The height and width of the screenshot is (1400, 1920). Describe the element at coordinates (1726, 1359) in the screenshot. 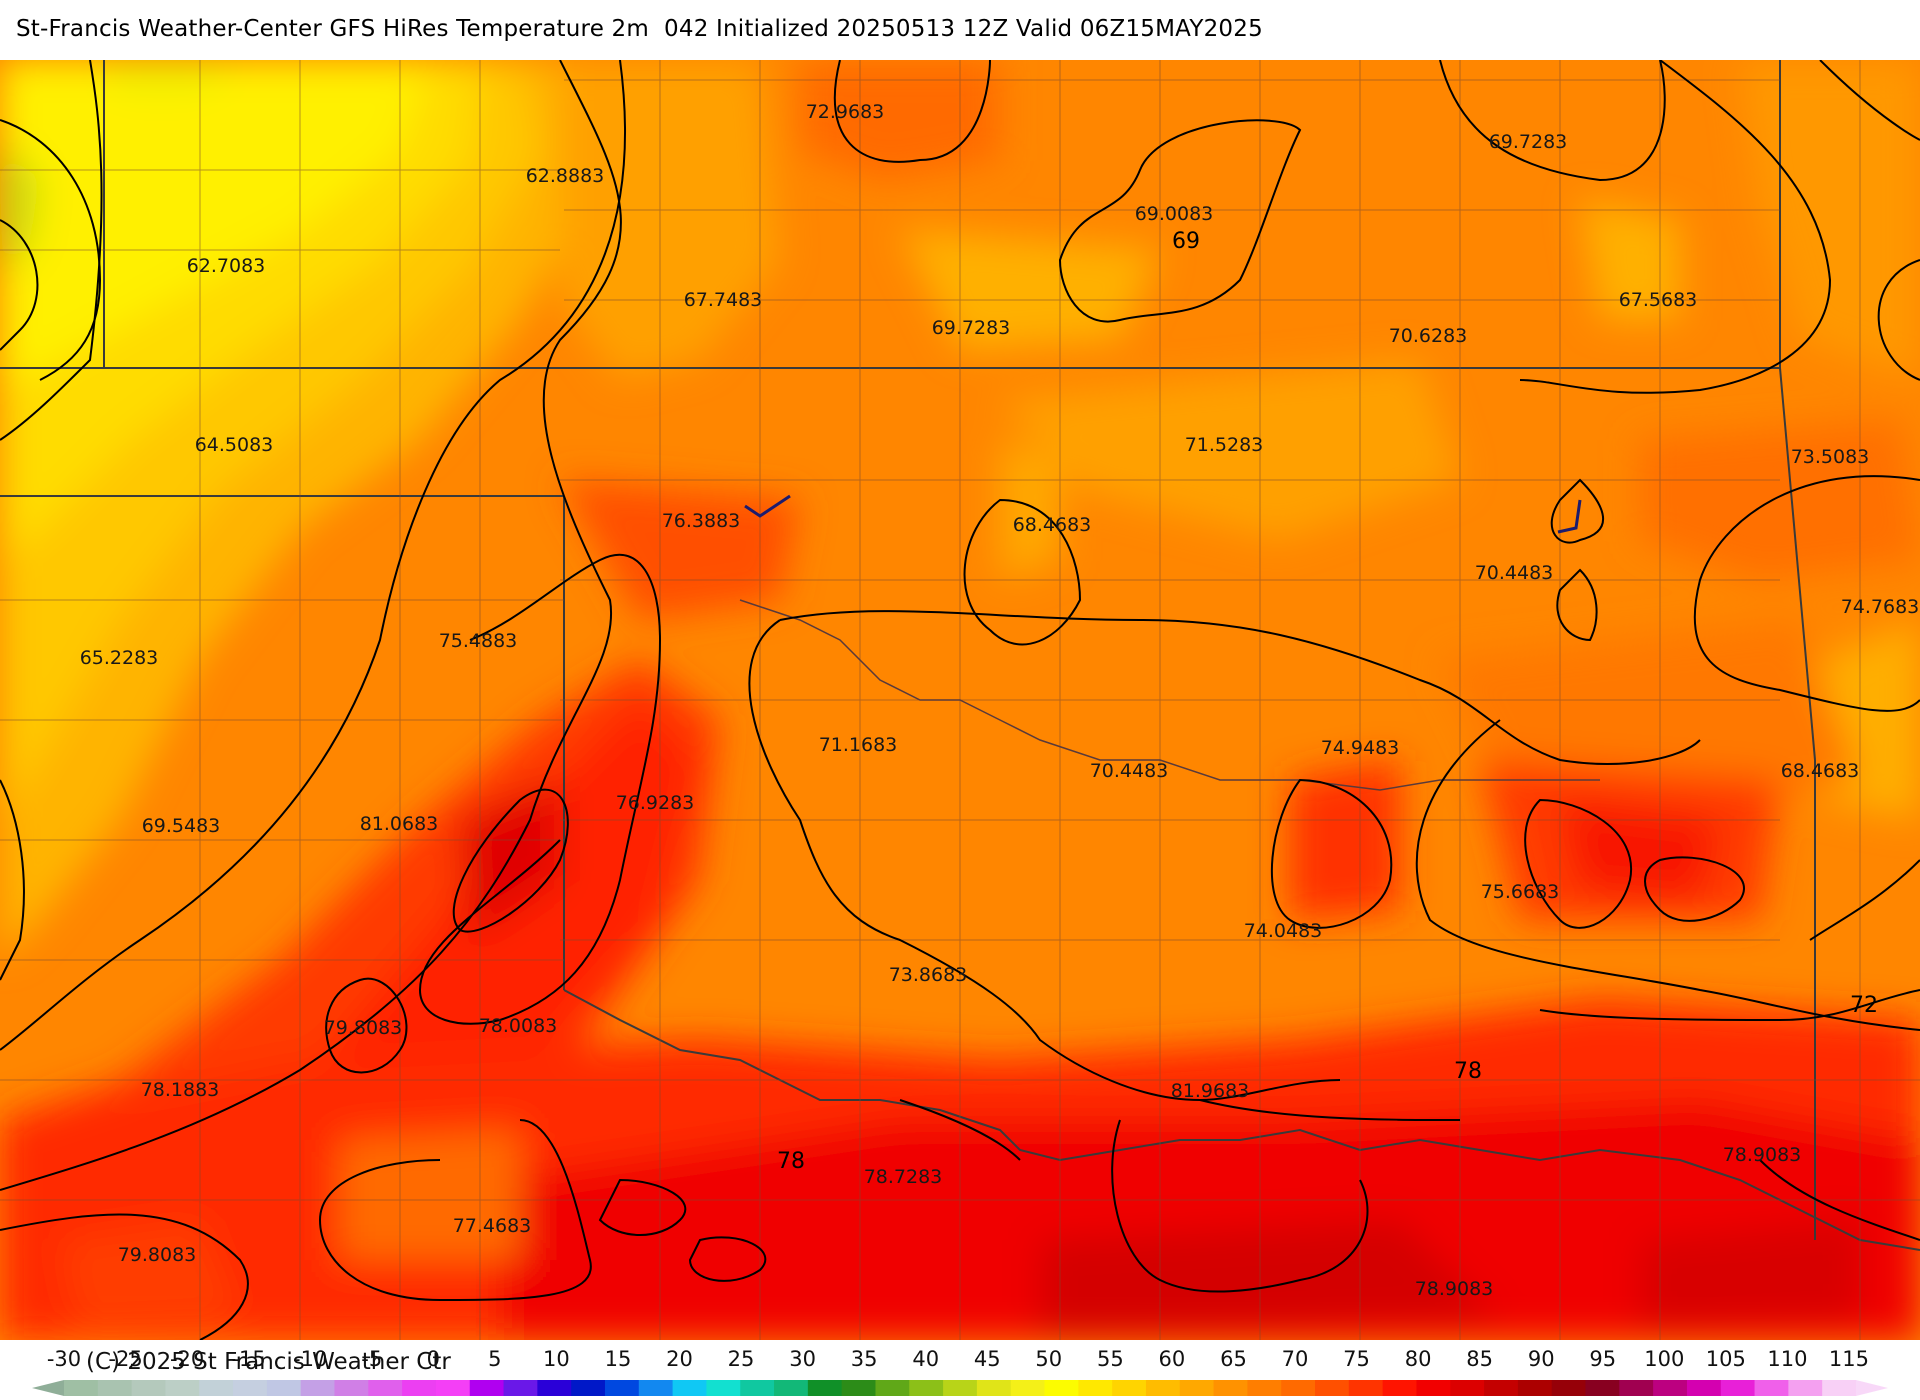

I see `colorbar-tick-label: 105` at that location.